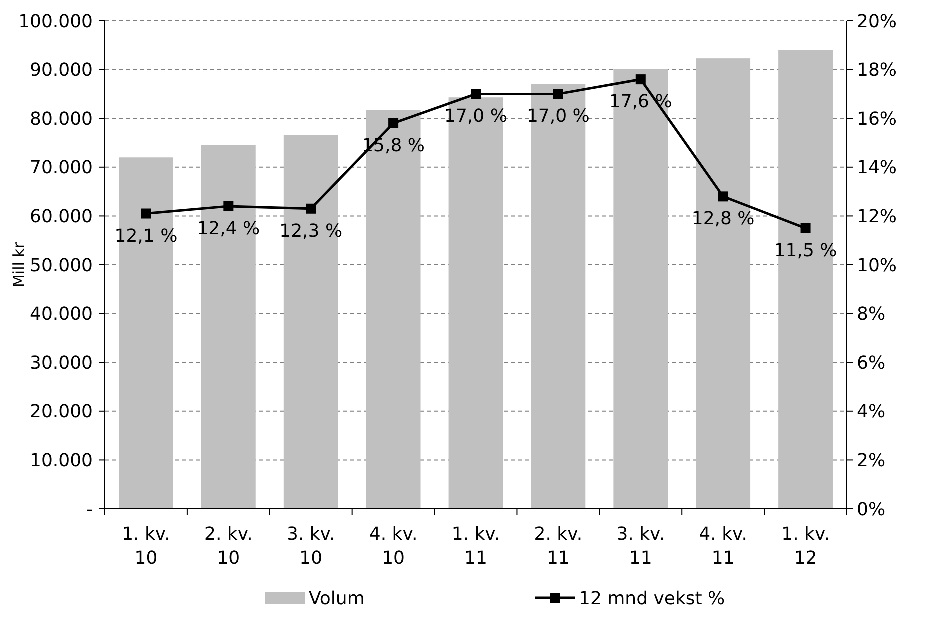 The image size is (930, 629). I want to click on y2-tick-label: 14%, so click(877, 168).